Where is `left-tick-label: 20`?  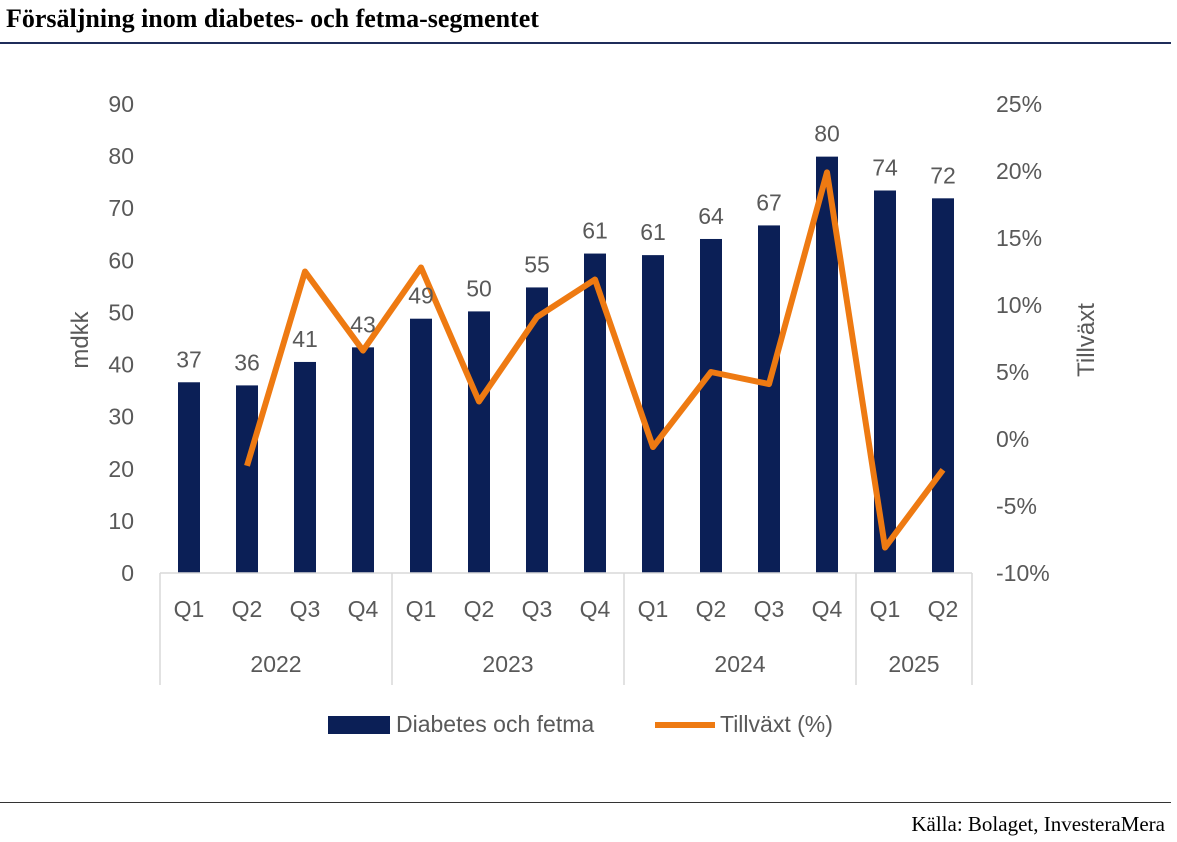 left-tick-label: 20 is located at coordinates (121, 469).